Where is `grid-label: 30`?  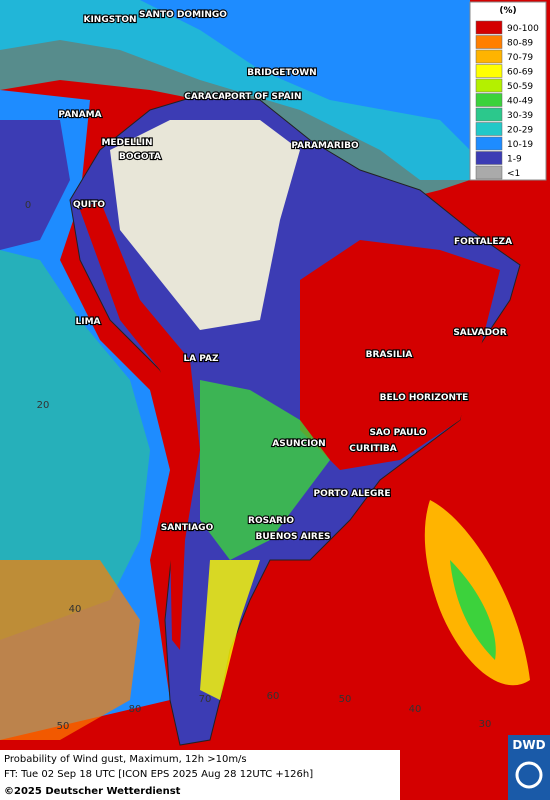 grid-label: 30 is located at coordinates (485, 724).